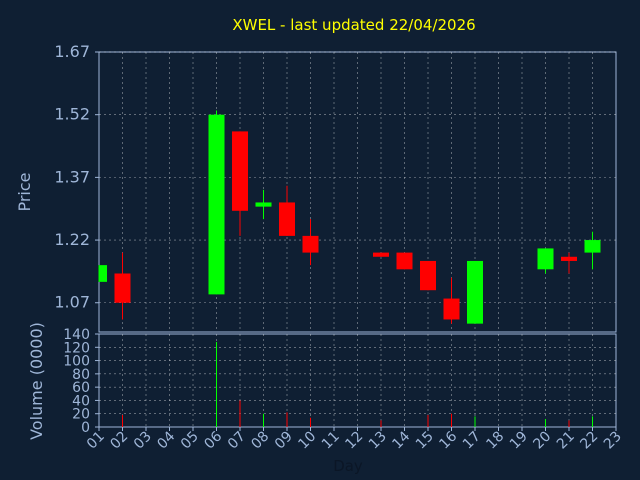 The height and width of the screenshot is (480, 640). I want to click on volume-tick-label: 100, so click(76, 362).